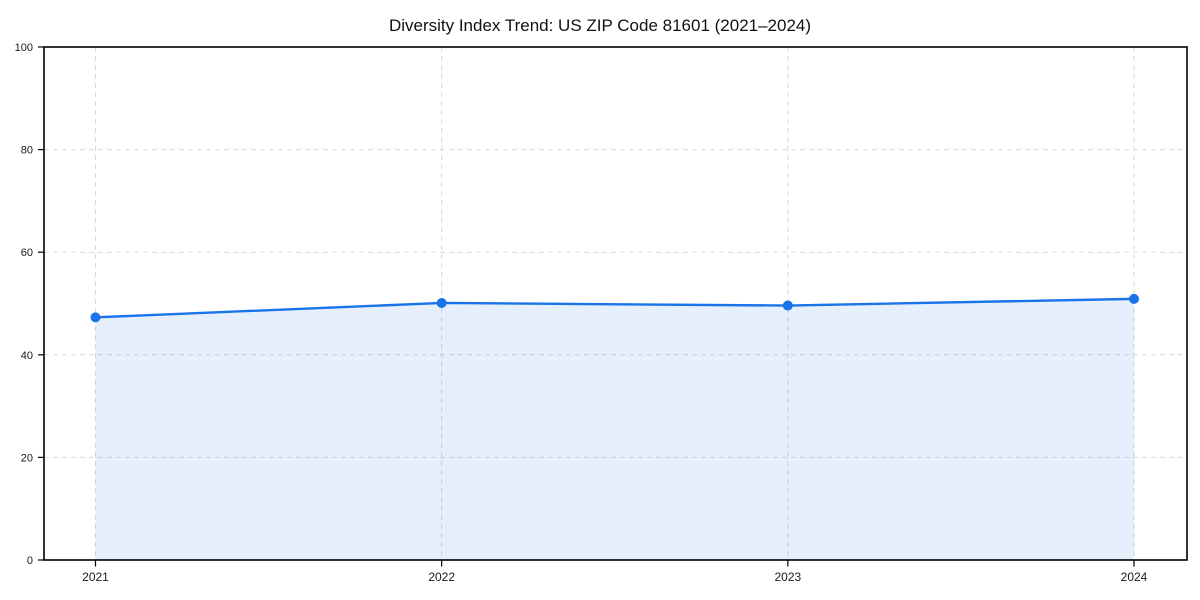 The width and height of the screenshot is (1200, 600). Describe the element at coordinates (27, 458) in the screenshot. I see `y-tick-label: 20` at that location.